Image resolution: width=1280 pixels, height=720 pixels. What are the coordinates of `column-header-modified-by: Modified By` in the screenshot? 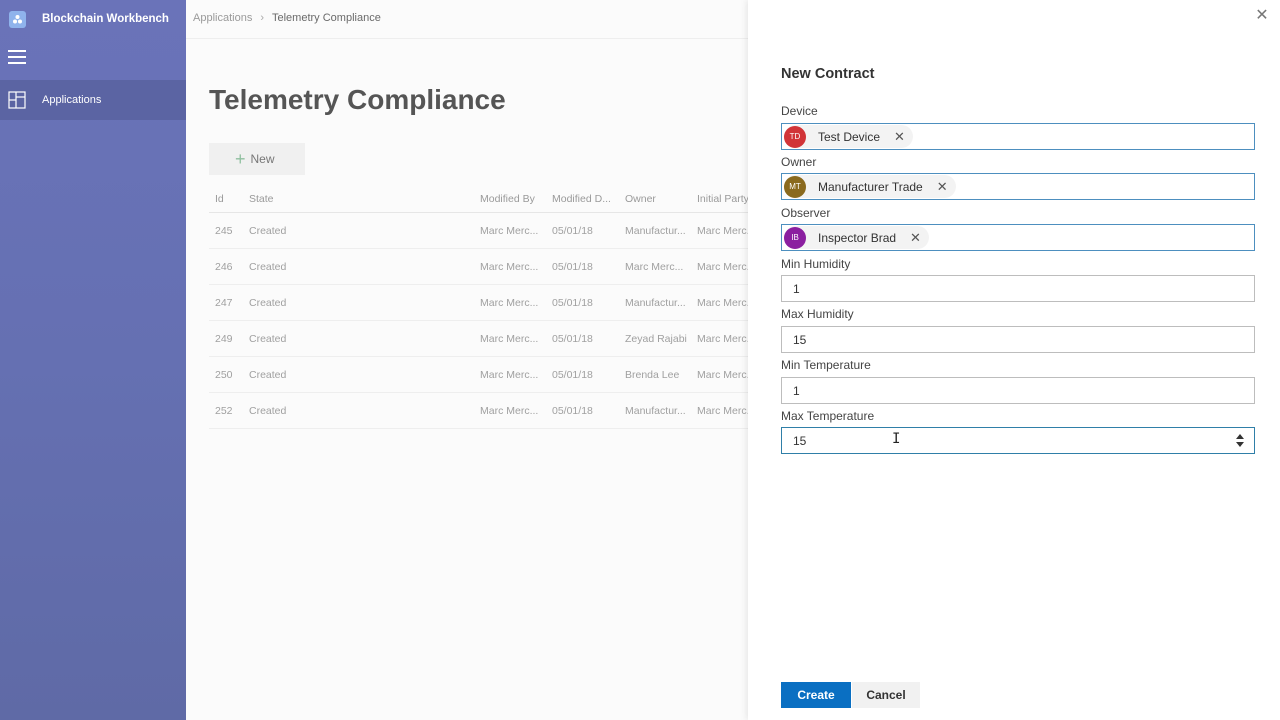 It's located at (507, 199).